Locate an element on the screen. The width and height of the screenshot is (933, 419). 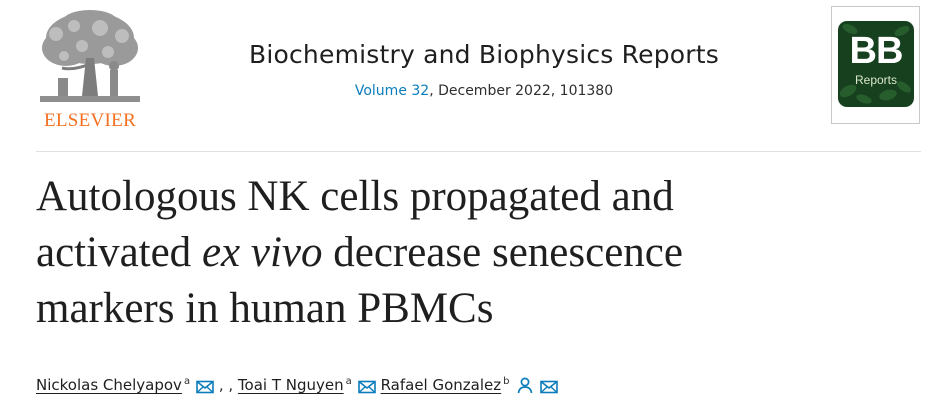
elsevier-tree-logo-icon is located at coordinates (90, 56).